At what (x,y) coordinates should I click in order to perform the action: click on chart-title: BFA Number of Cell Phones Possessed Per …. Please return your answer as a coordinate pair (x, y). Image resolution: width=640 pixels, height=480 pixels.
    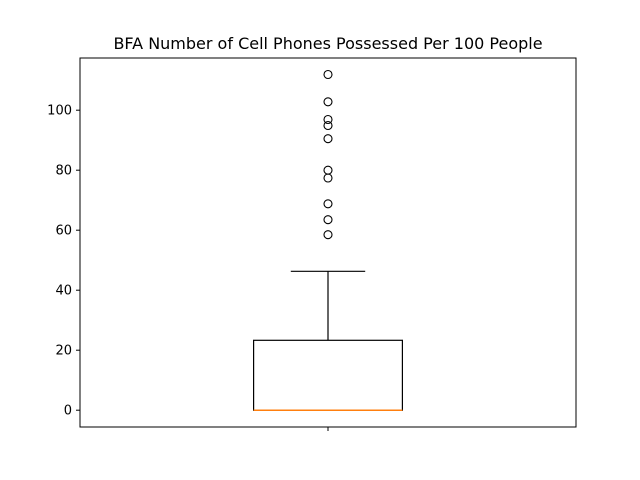
    Looking at the image, I should click on (327, 43).